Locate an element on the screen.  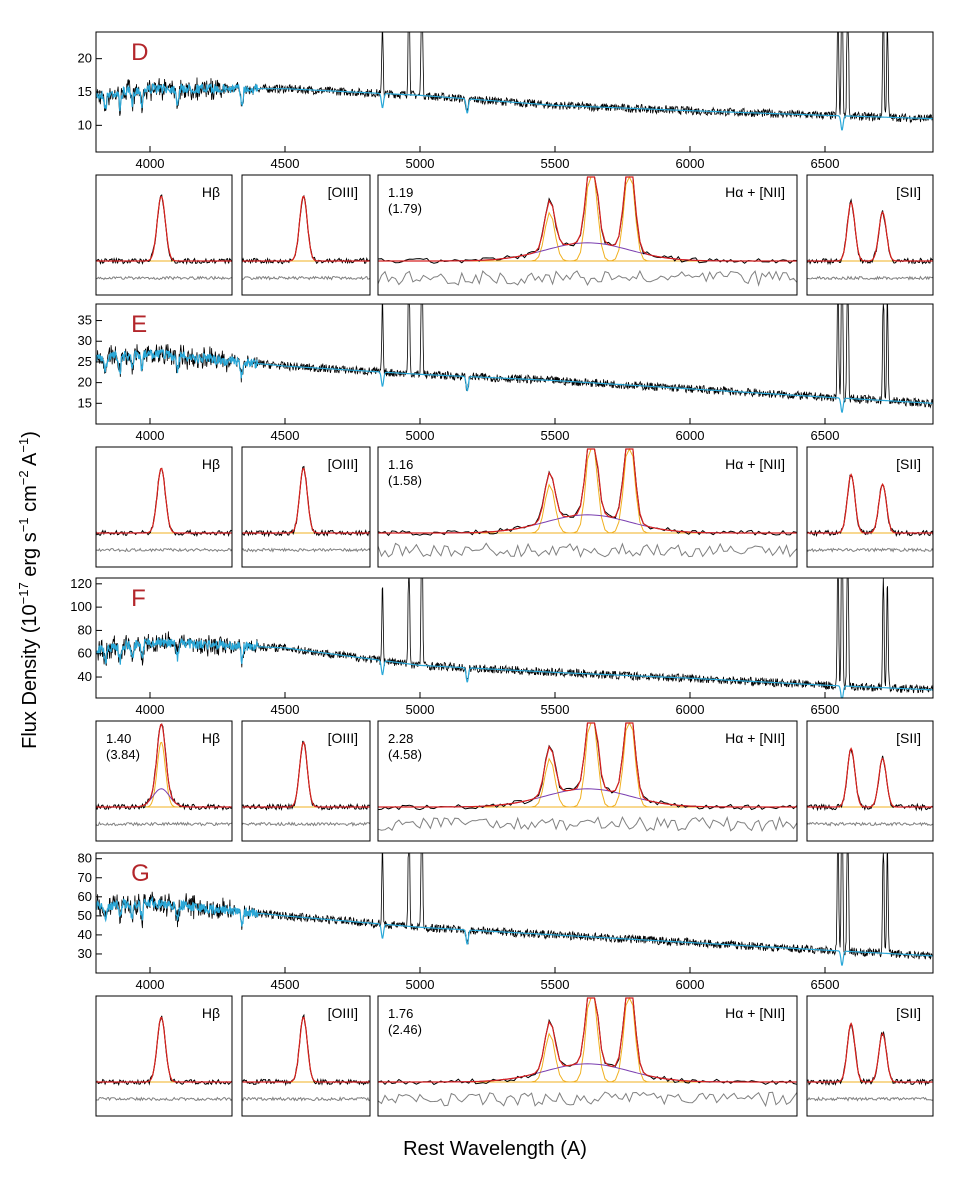
y-tick-label: 100 is located at coordinates (81, 606).